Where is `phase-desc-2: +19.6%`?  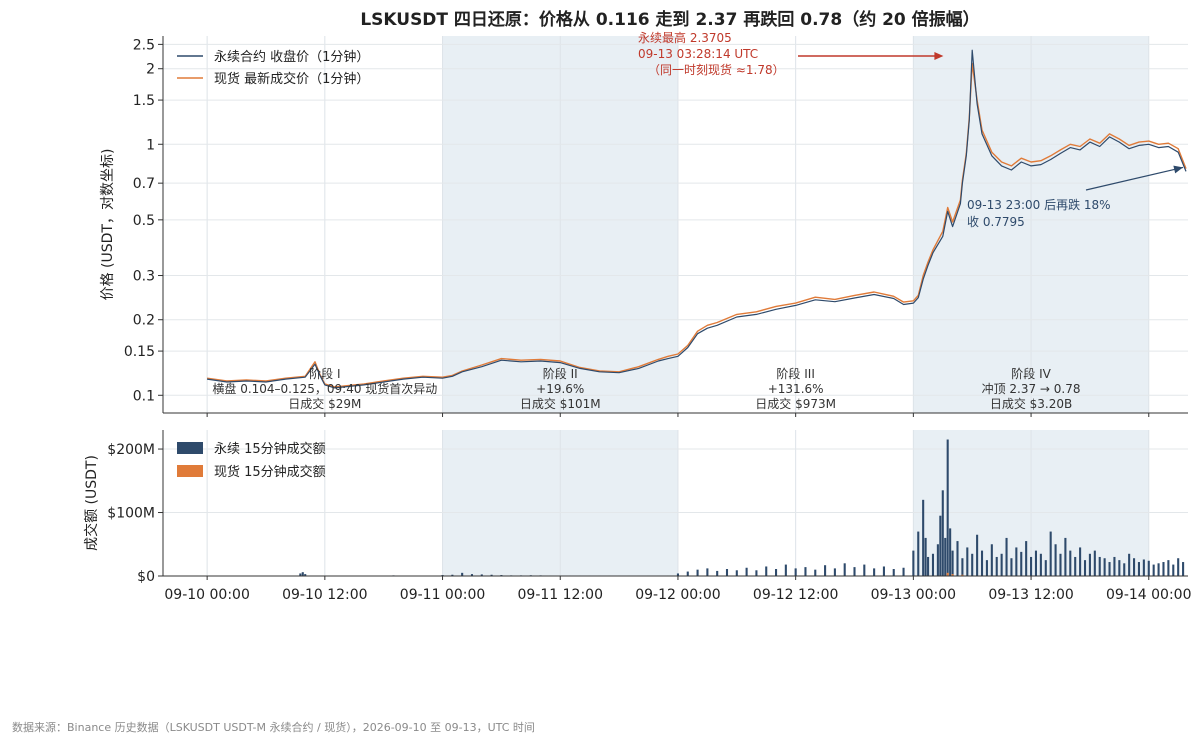
phase-desc-2: +19.6% is located at coordinates (560, 389).